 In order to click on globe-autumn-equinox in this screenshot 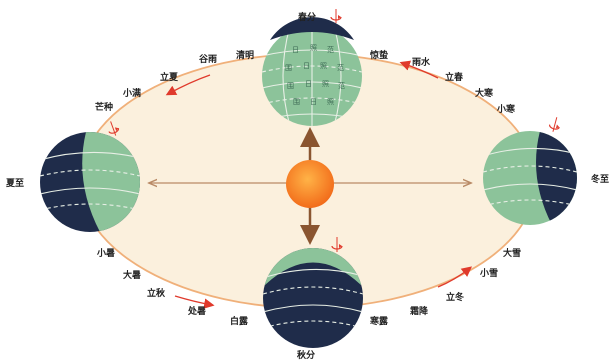, I will do `click(313, 298)`.